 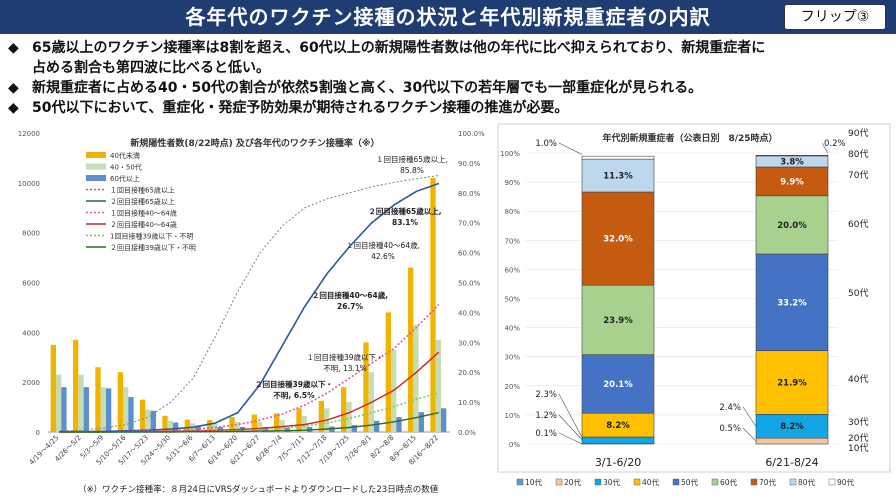 I want to click on right-axis-tick-label: 50.0%, so click(x=469, y=284).